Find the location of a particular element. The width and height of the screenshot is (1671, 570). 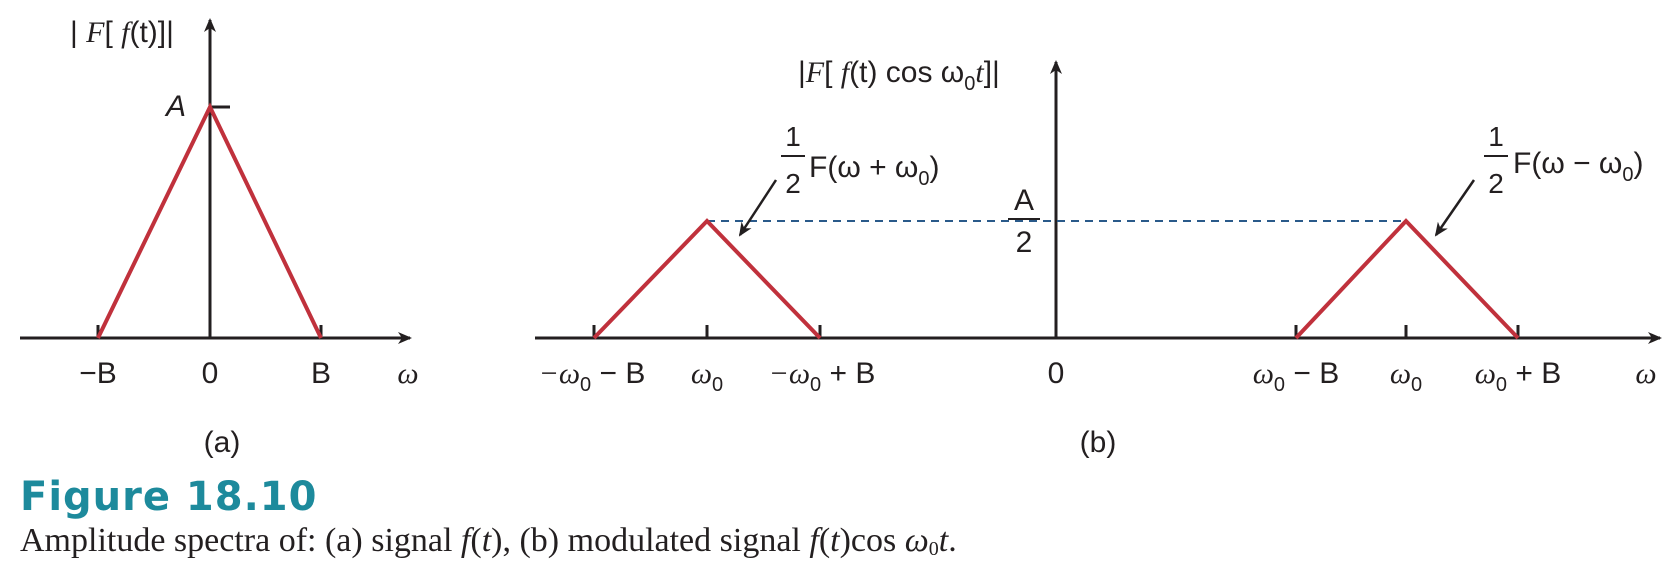

panel-a-peak-label: A is located at coordinates (175, 106).